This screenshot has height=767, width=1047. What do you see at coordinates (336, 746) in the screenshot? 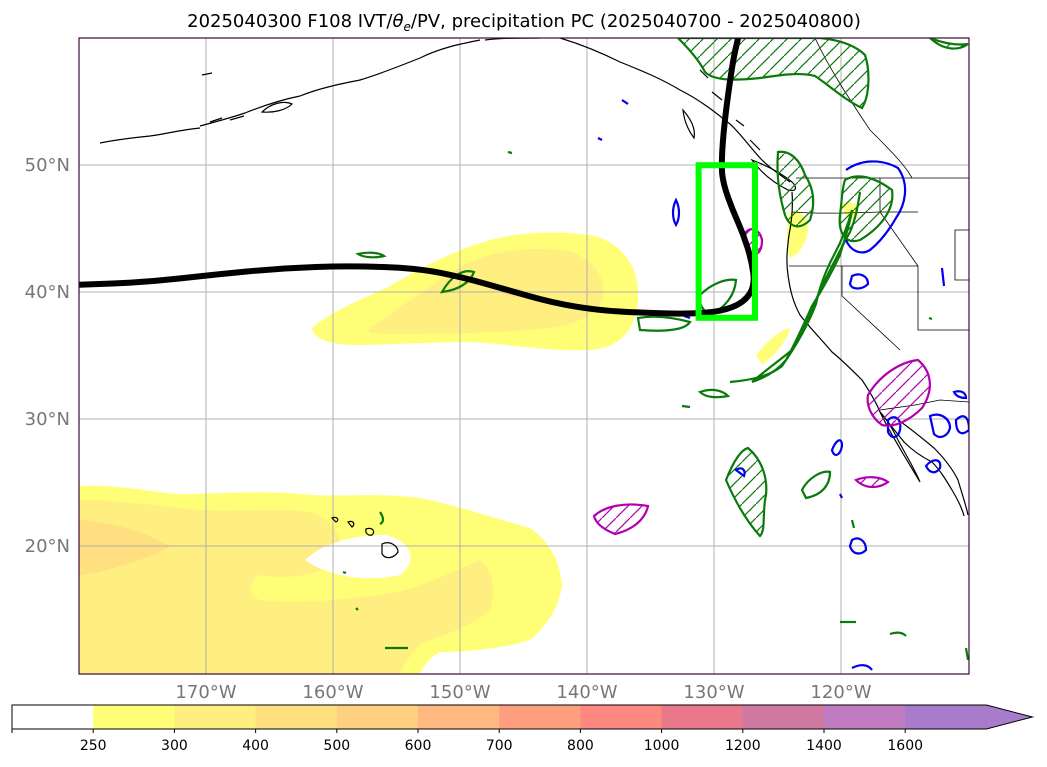
I see `colorbar-label: 500` at bounding box center [336, 746].